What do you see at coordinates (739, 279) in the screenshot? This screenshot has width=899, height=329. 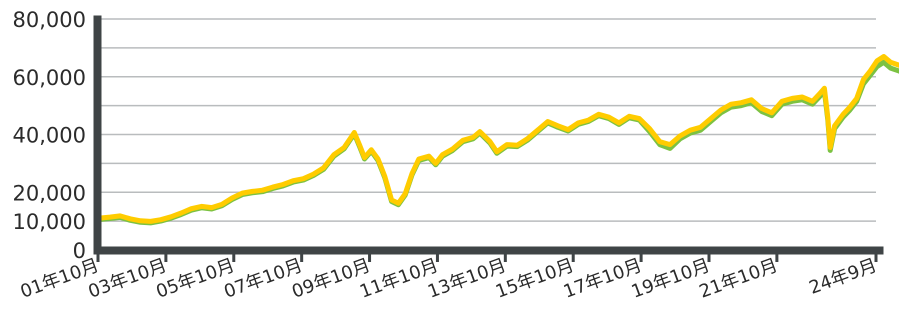 I see `x-tick-label: 21年10月` at bounding box center [739, 279].